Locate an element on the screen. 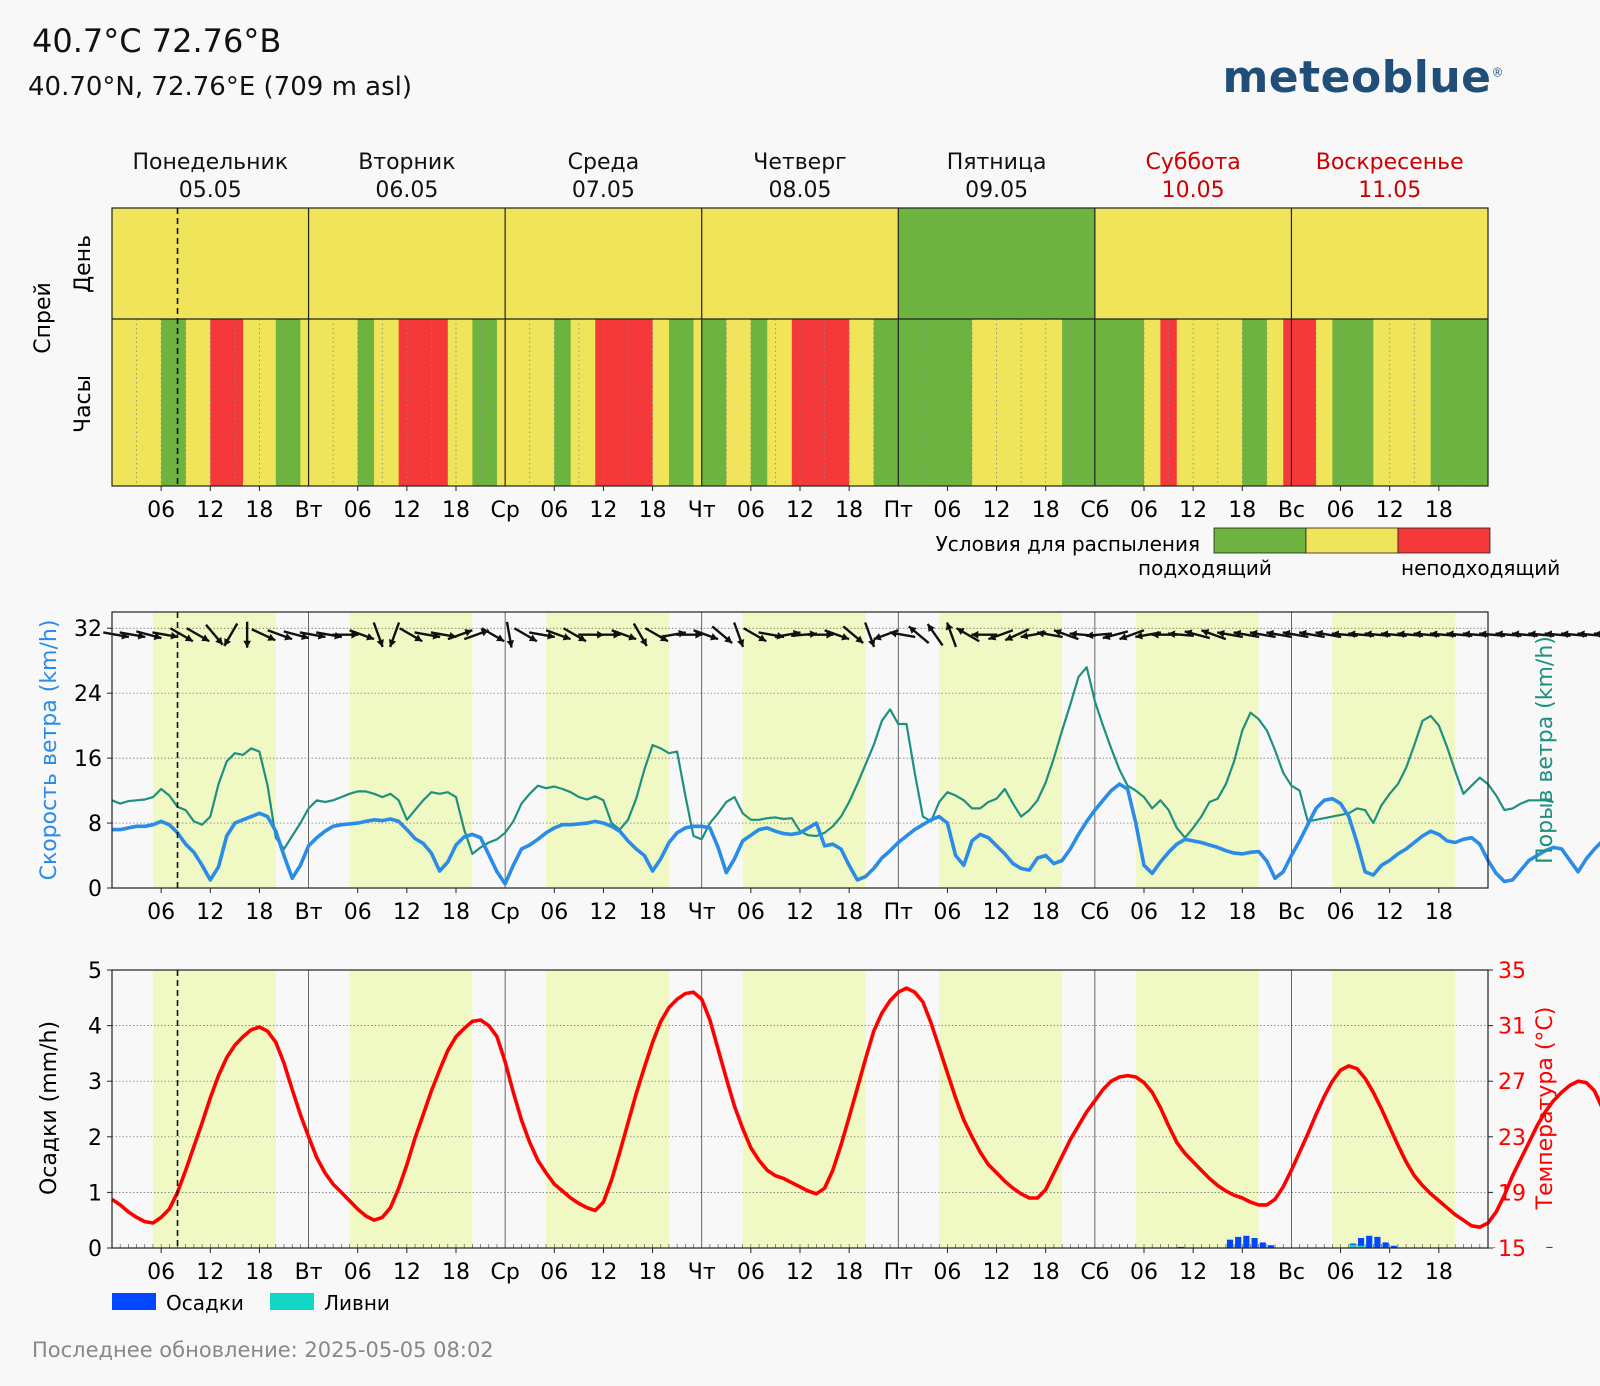 Image resolution: width=1600 pixels, height=1386 pixels. wind-speed-line is located at coordinates (856, 834).